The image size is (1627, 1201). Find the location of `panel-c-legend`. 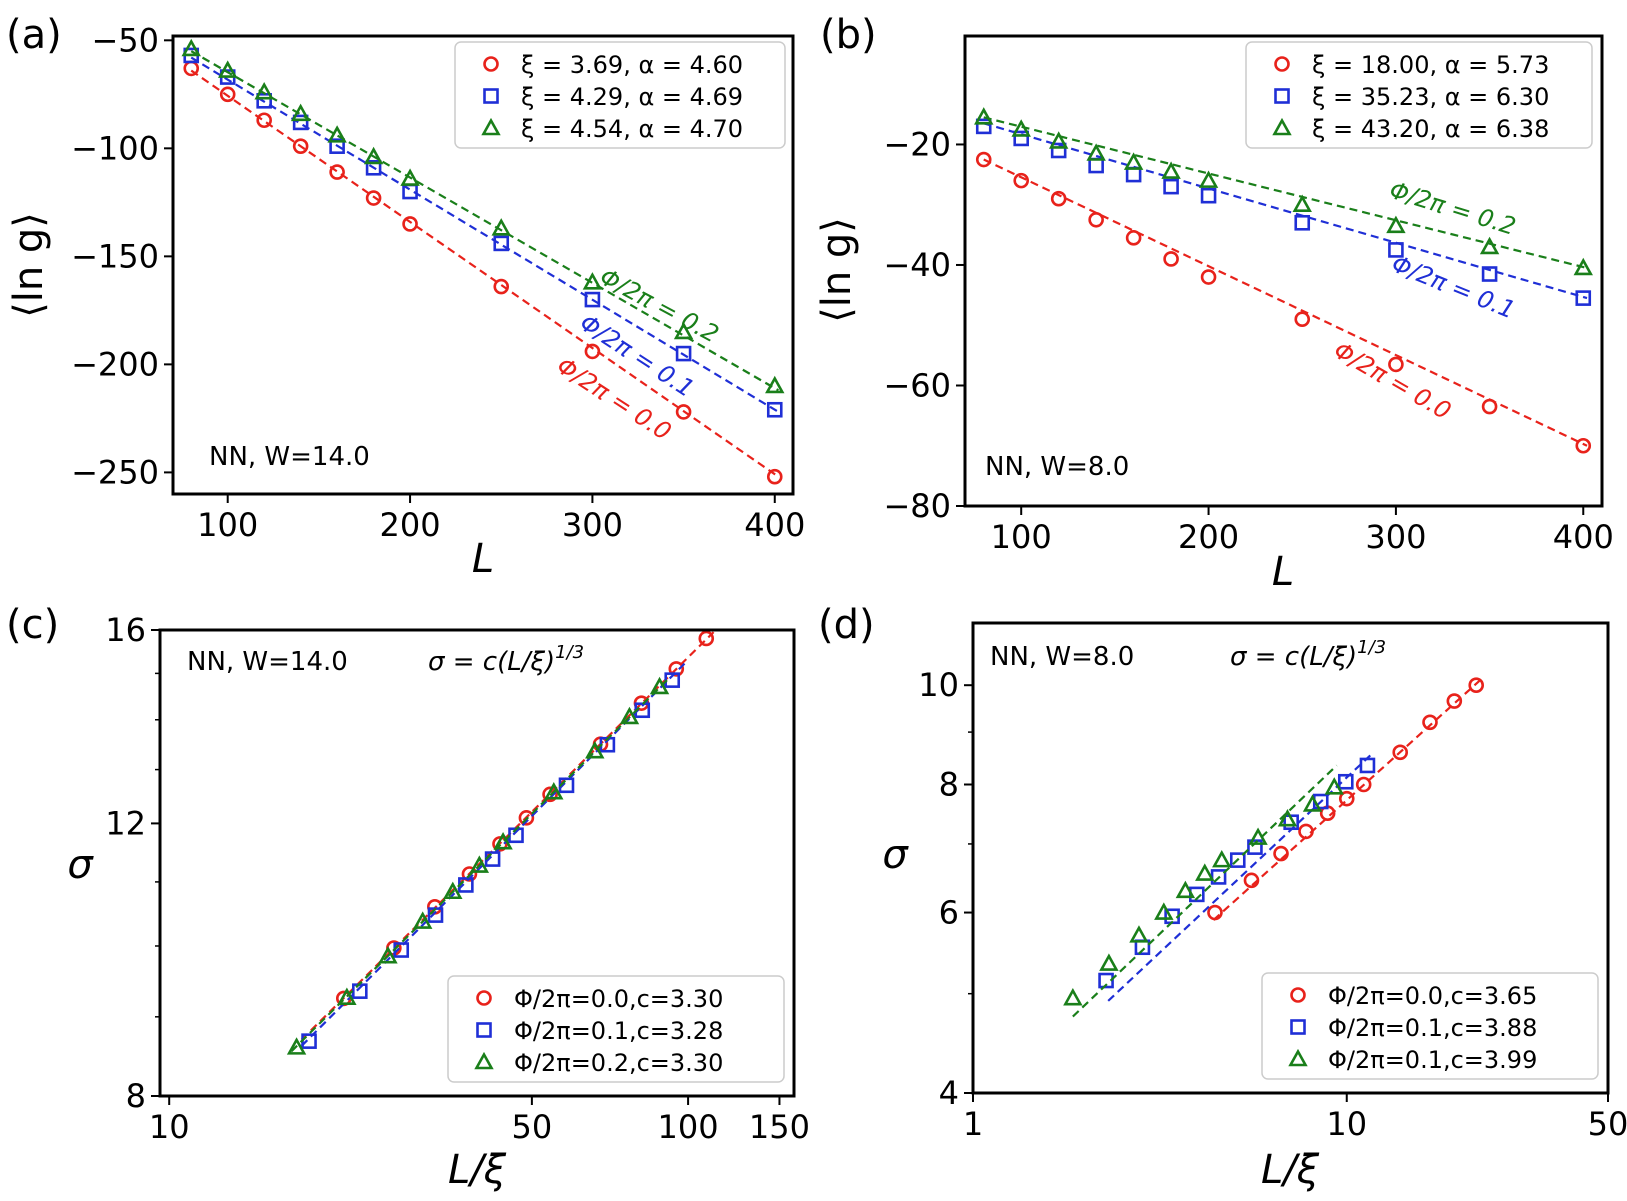

panel-c-legend is located at coordinates (616, 1029).